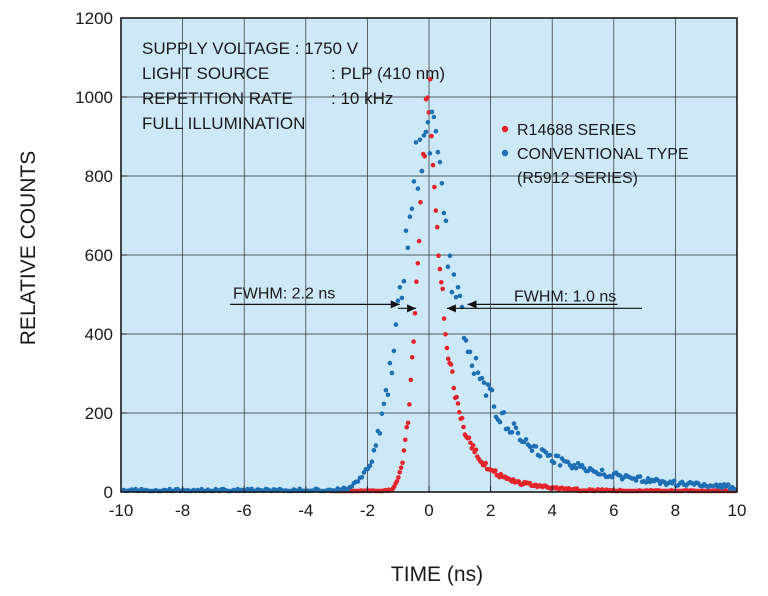 The height and width of the screenshot is (596, 768). What do you see at coordinates (362, 98) in the screenshot?
I see `repetition-rate-value: : 10 kHz` at bounding box center [362, 98].